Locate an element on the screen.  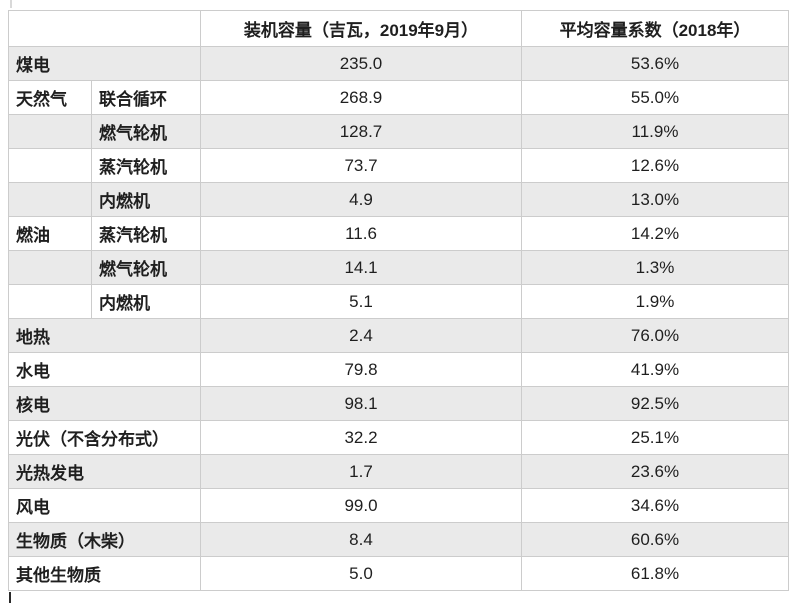
table-row: 燃气轮机 128.7 11.9% is located at coordinates (398, 131).